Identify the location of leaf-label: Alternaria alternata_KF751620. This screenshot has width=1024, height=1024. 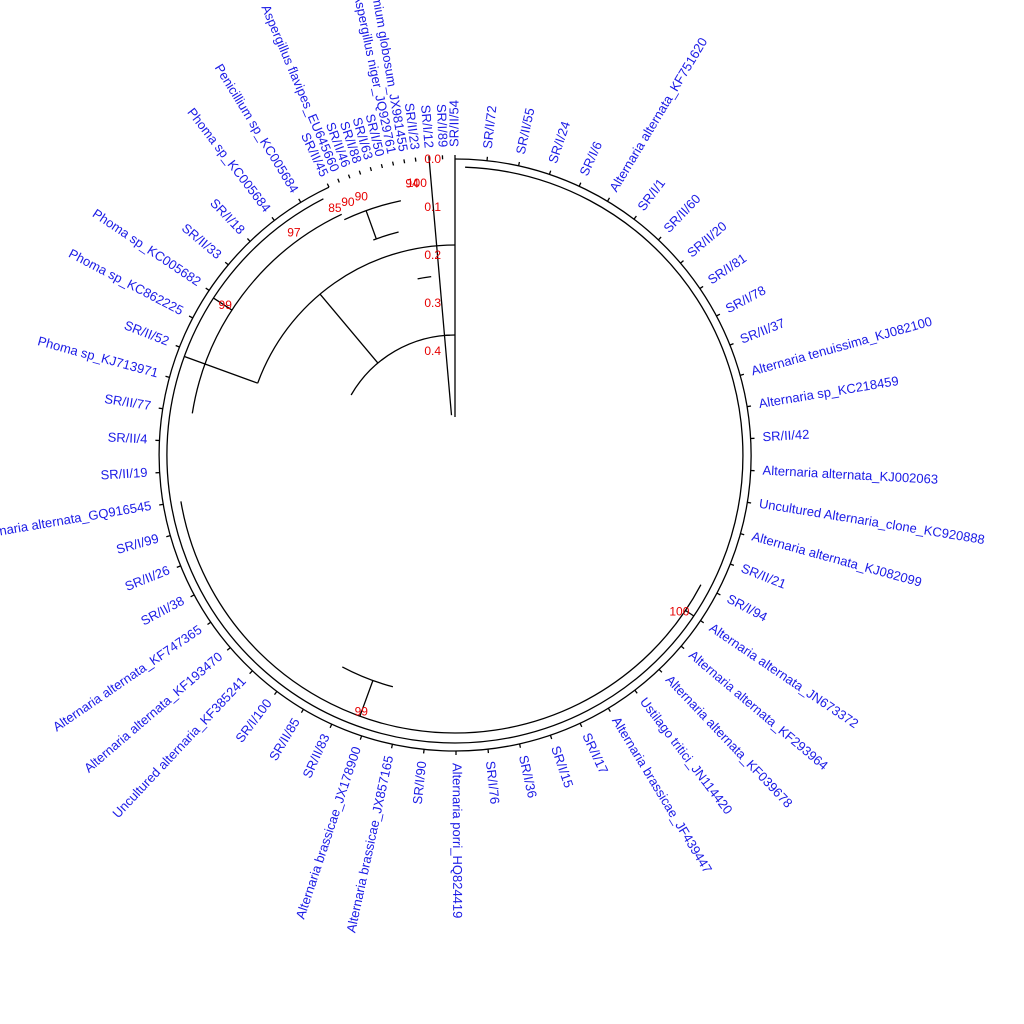
(658, 114).